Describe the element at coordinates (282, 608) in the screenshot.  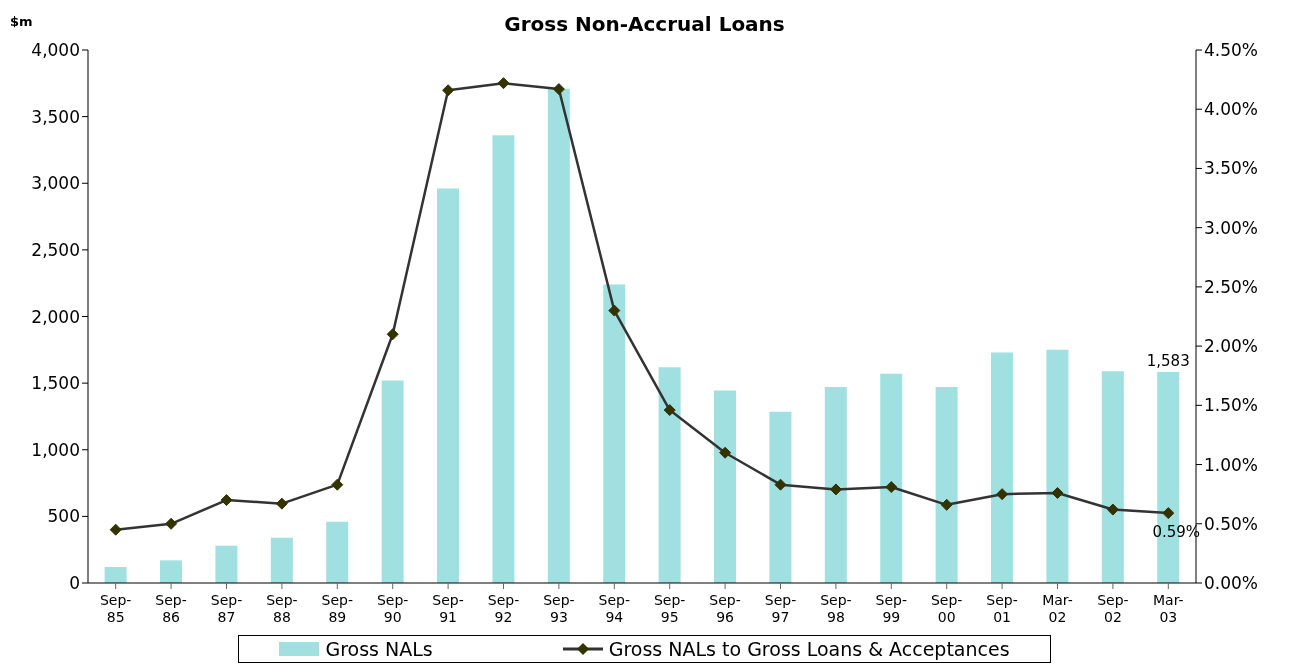
I see `x-tick-label: Sep-88` at that location.